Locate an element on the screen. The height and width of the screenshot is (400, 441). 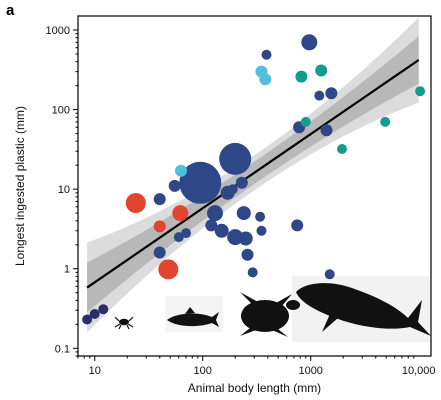
y-axis-label: Longest ingested plastic (mm) is located at coordinates (20, 186).